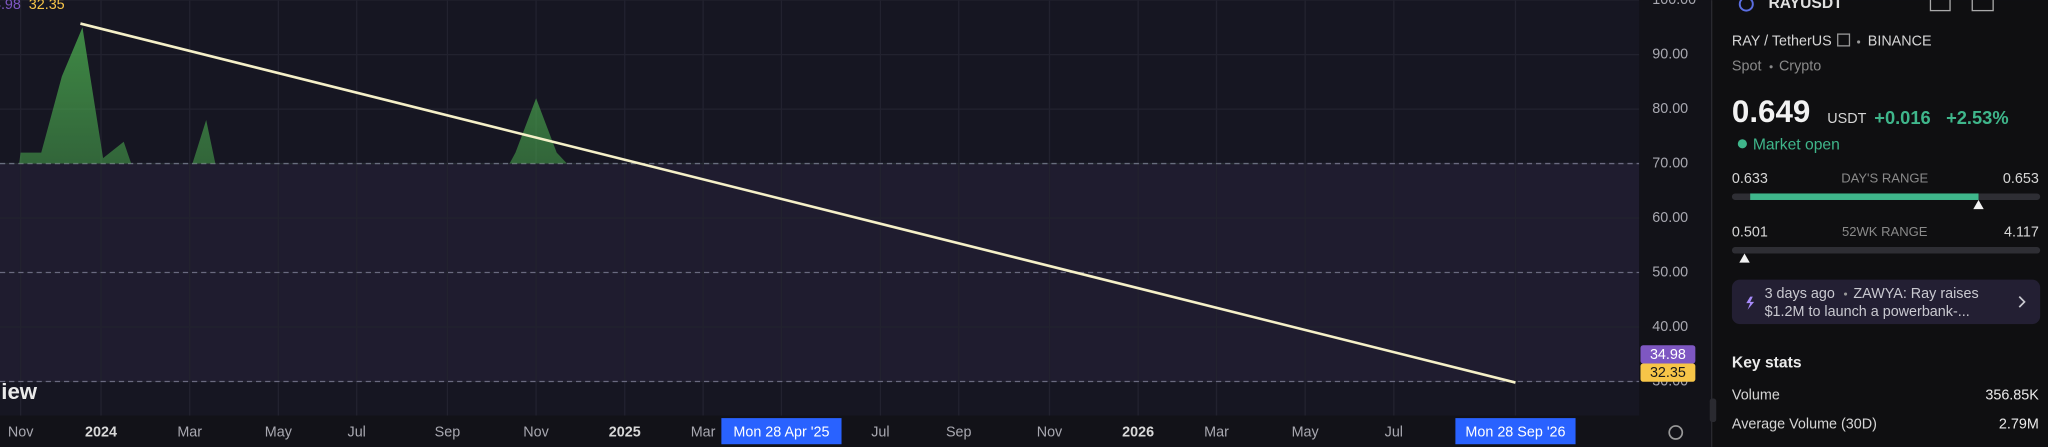 Image resolution: width=2048 pixels, height=447 pixels. Describe the element at coordinates (1804, 424) in the screenshot. I see `stat-label: Average Volume (30D)` at that location.